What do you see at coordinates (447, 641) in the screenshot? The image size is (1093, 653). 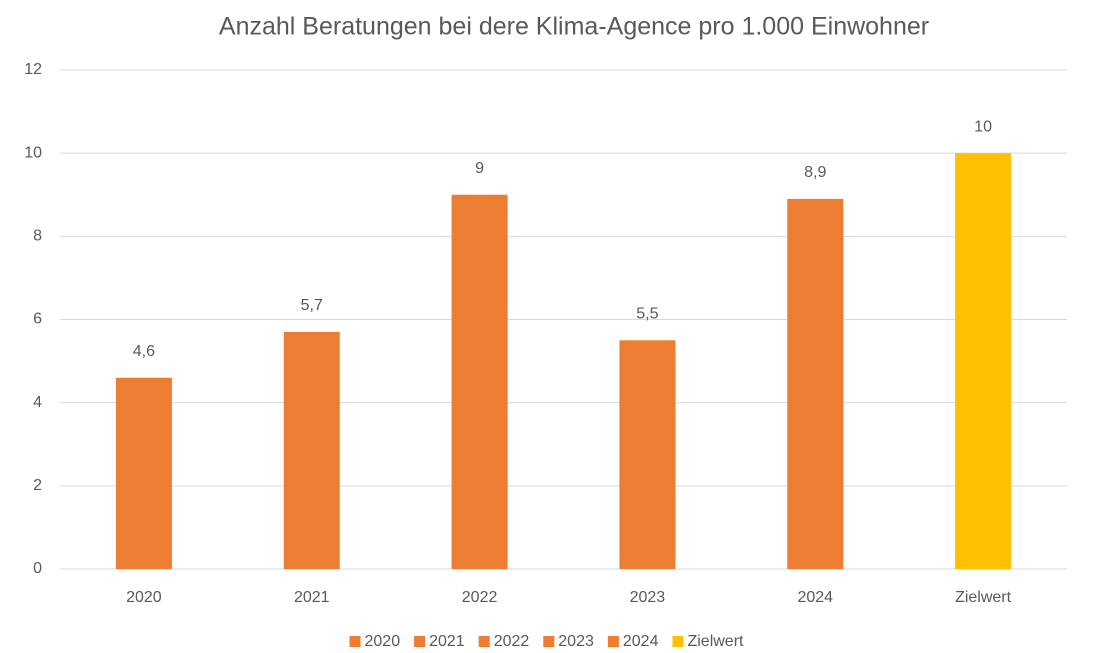 I see `legend-label: 2021` at bounding box center [447, 641].